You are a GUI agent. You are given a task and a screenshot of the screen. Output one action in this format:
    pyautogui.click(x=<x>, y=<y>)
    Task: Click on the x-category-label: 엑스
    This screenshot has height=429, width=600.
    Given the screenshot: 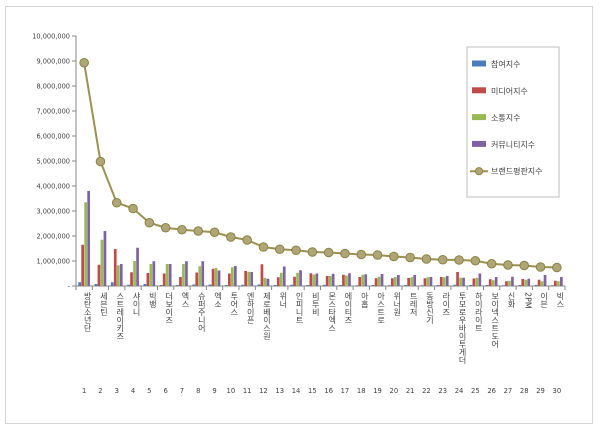 What is the action you would take?
    pyautogui.click(x=185, y=299)
    